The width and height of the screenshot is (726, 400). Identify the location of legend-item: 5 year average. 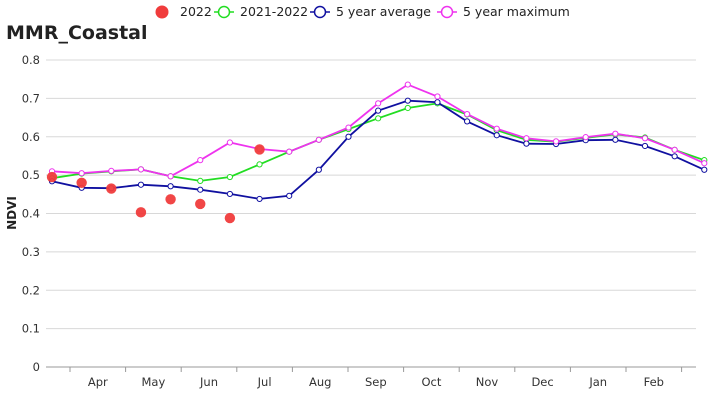
(370, 11).